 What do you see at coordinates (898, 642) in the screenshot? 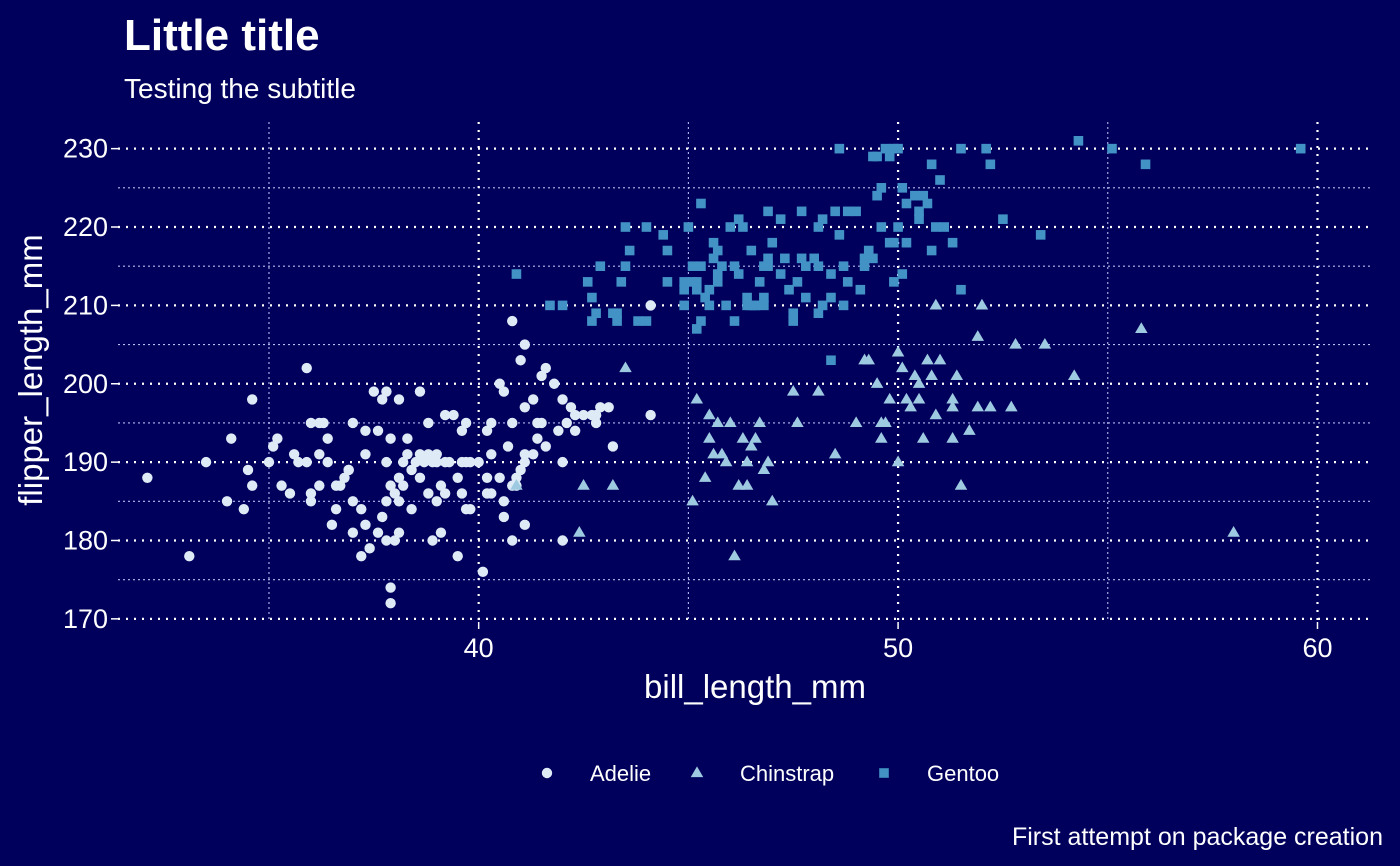
I see `x-axis-ticks: 40 50 60` at bounding box center [898, 642].